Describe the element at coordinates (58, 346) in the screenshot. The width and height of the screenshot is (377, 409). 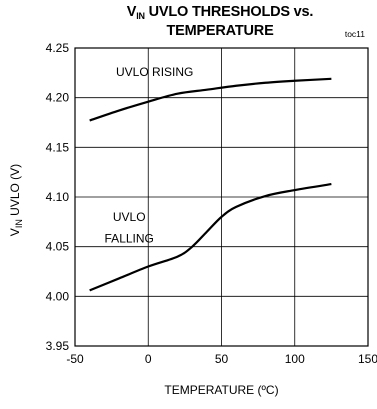
I see `y-tick-label: 3.95` at that location.